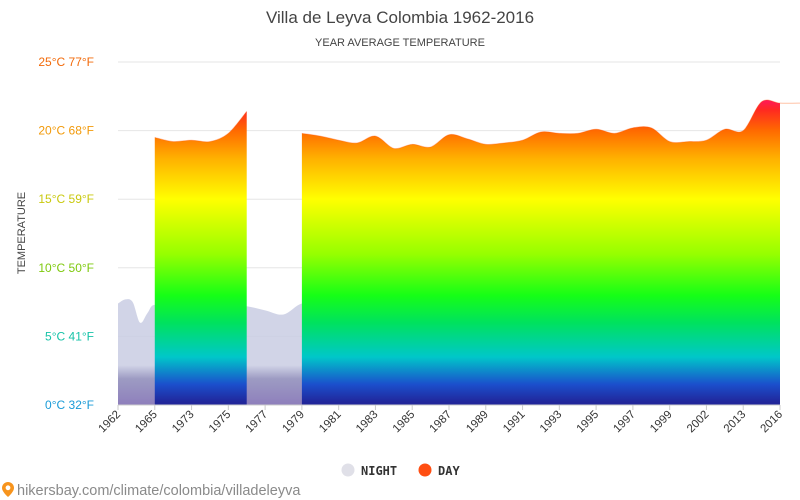  I want to click on location-pin-icon, so click(8, 489).